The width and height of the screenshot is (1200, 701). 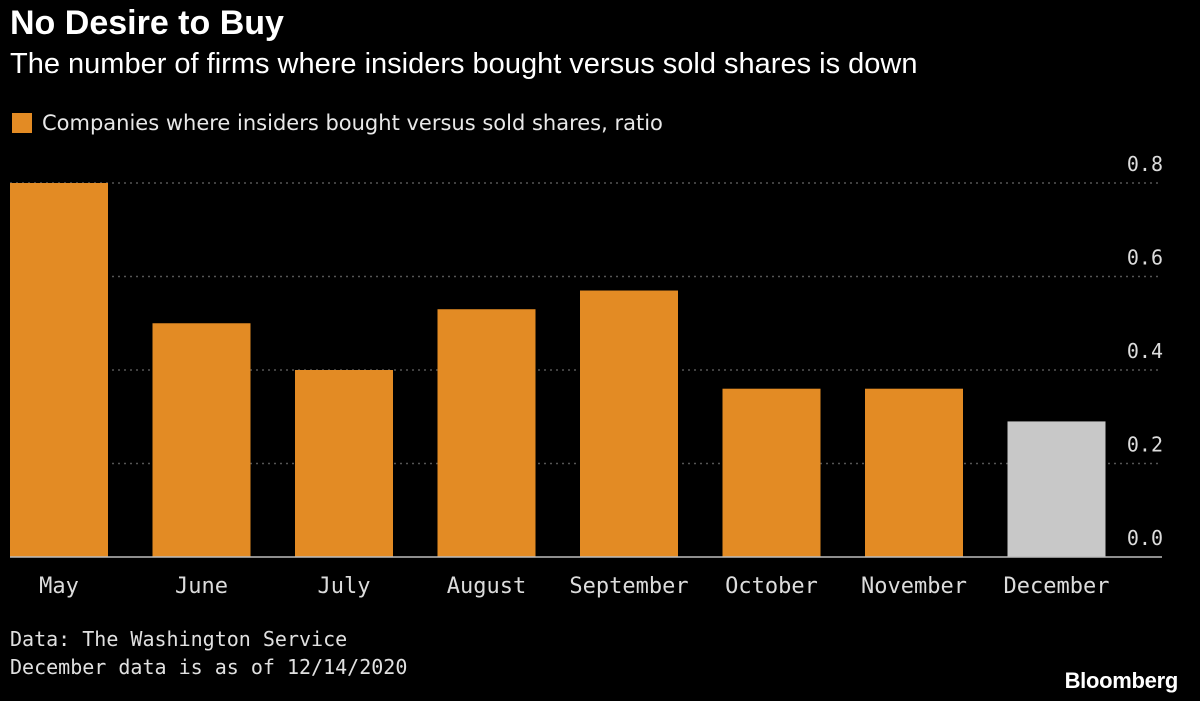 I want to click on y-tick-label: 0.6, so click(x=1145, y=258).